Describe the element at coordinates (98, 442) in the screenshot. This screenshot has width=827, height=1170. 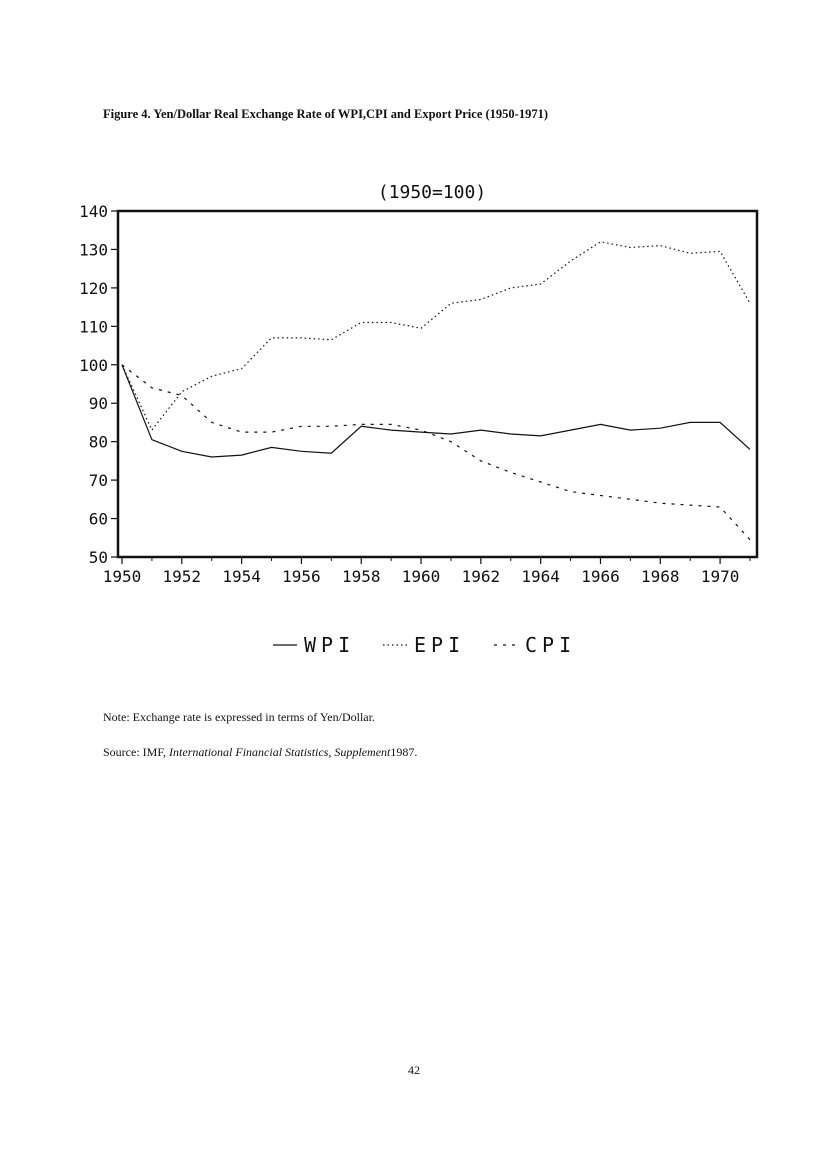
I see `y-tick-label-3: 80` at that location.